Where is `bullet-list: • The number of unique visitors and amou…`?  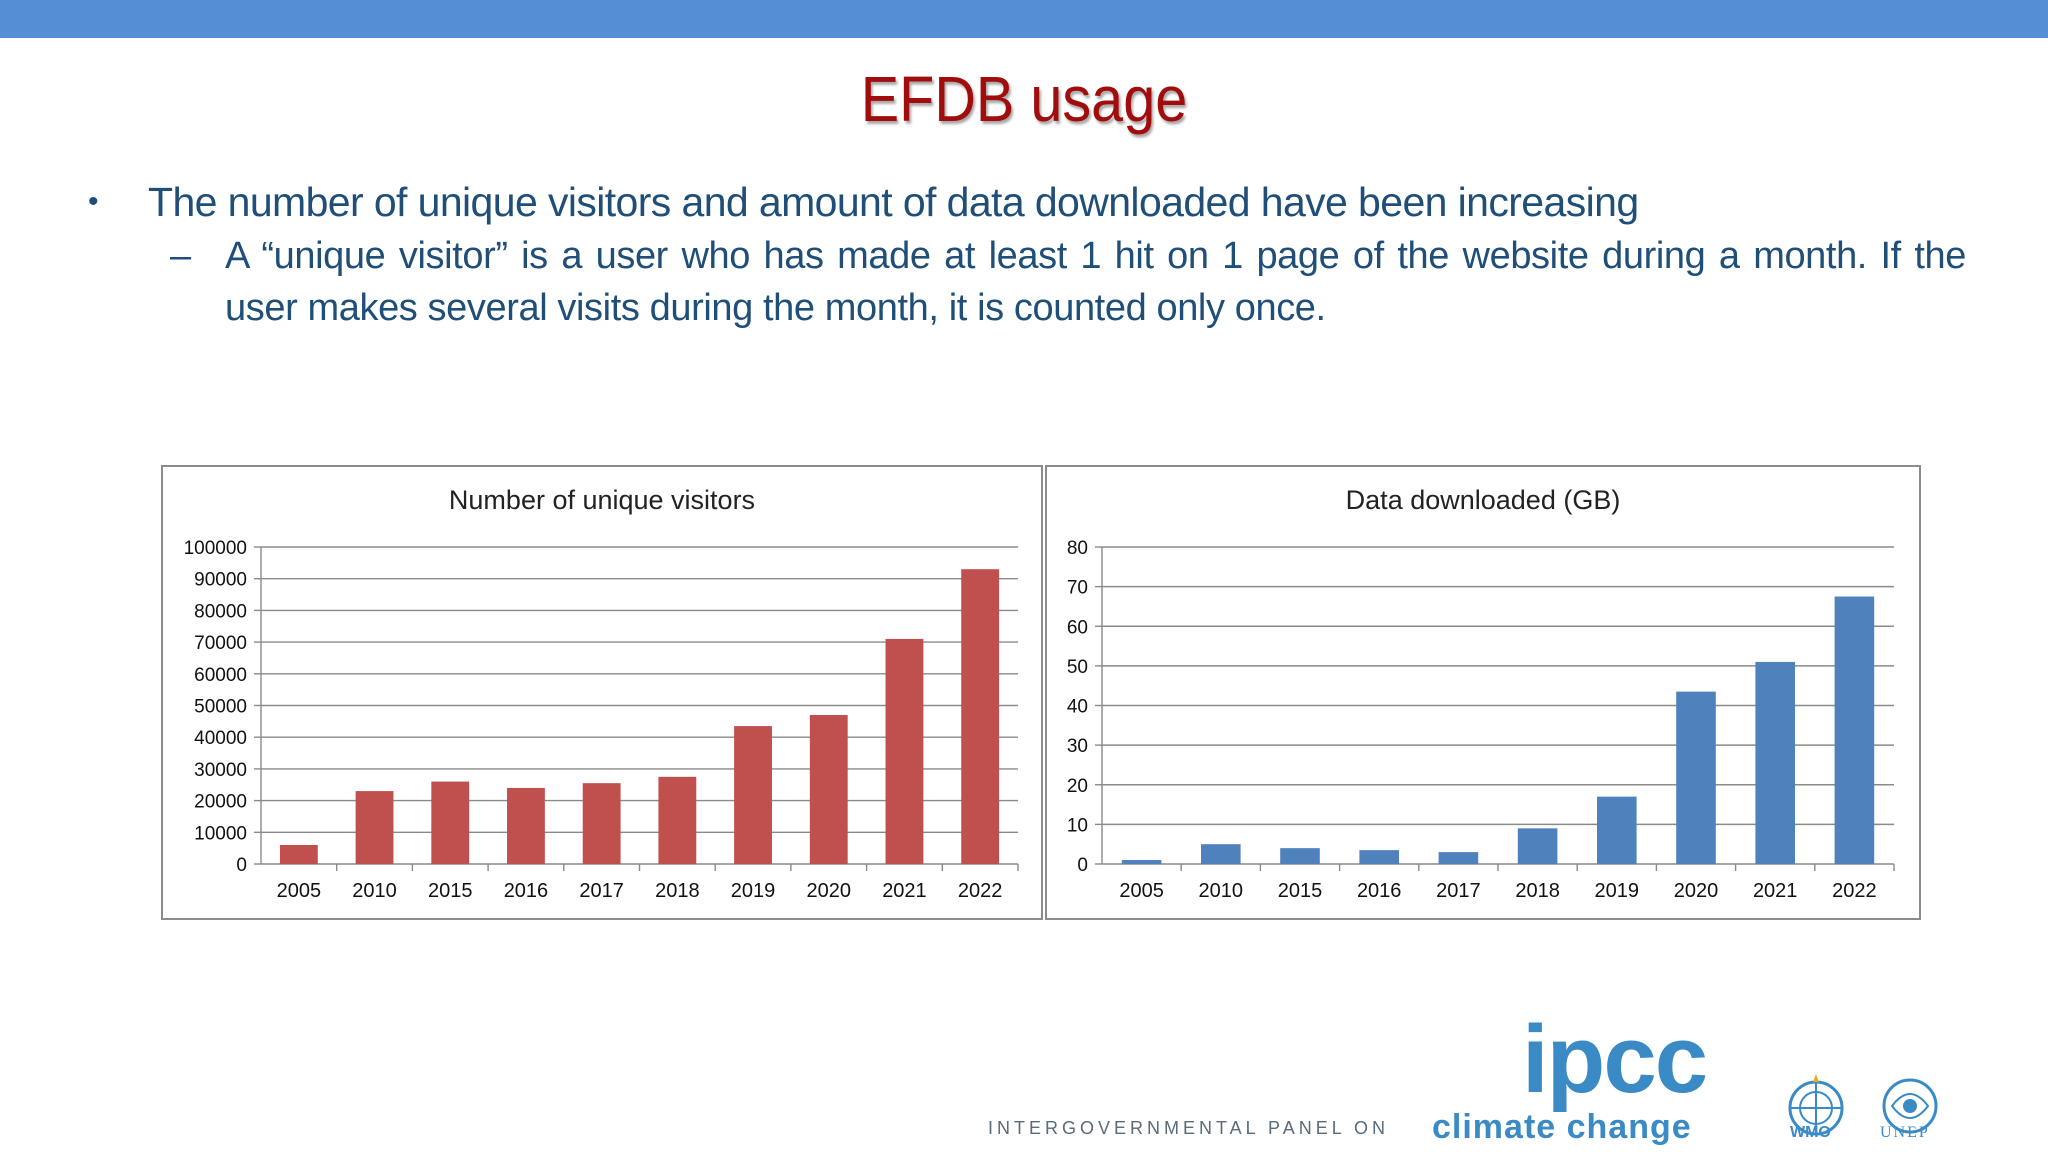
bullet-list: • The number of unique visitors and amou… is located at coordinates (1026, 255).